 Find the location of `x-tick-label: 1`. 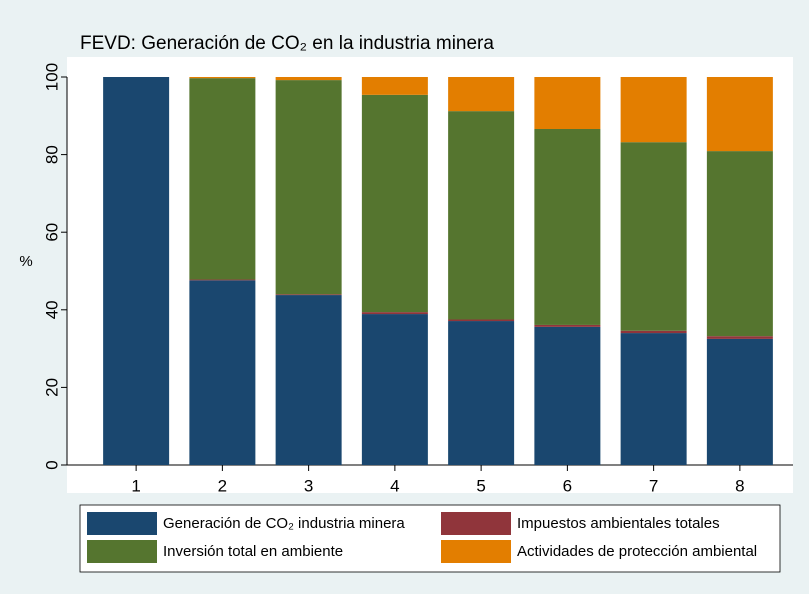

x-tick-label: 1 is located at coordinates (135, 485).